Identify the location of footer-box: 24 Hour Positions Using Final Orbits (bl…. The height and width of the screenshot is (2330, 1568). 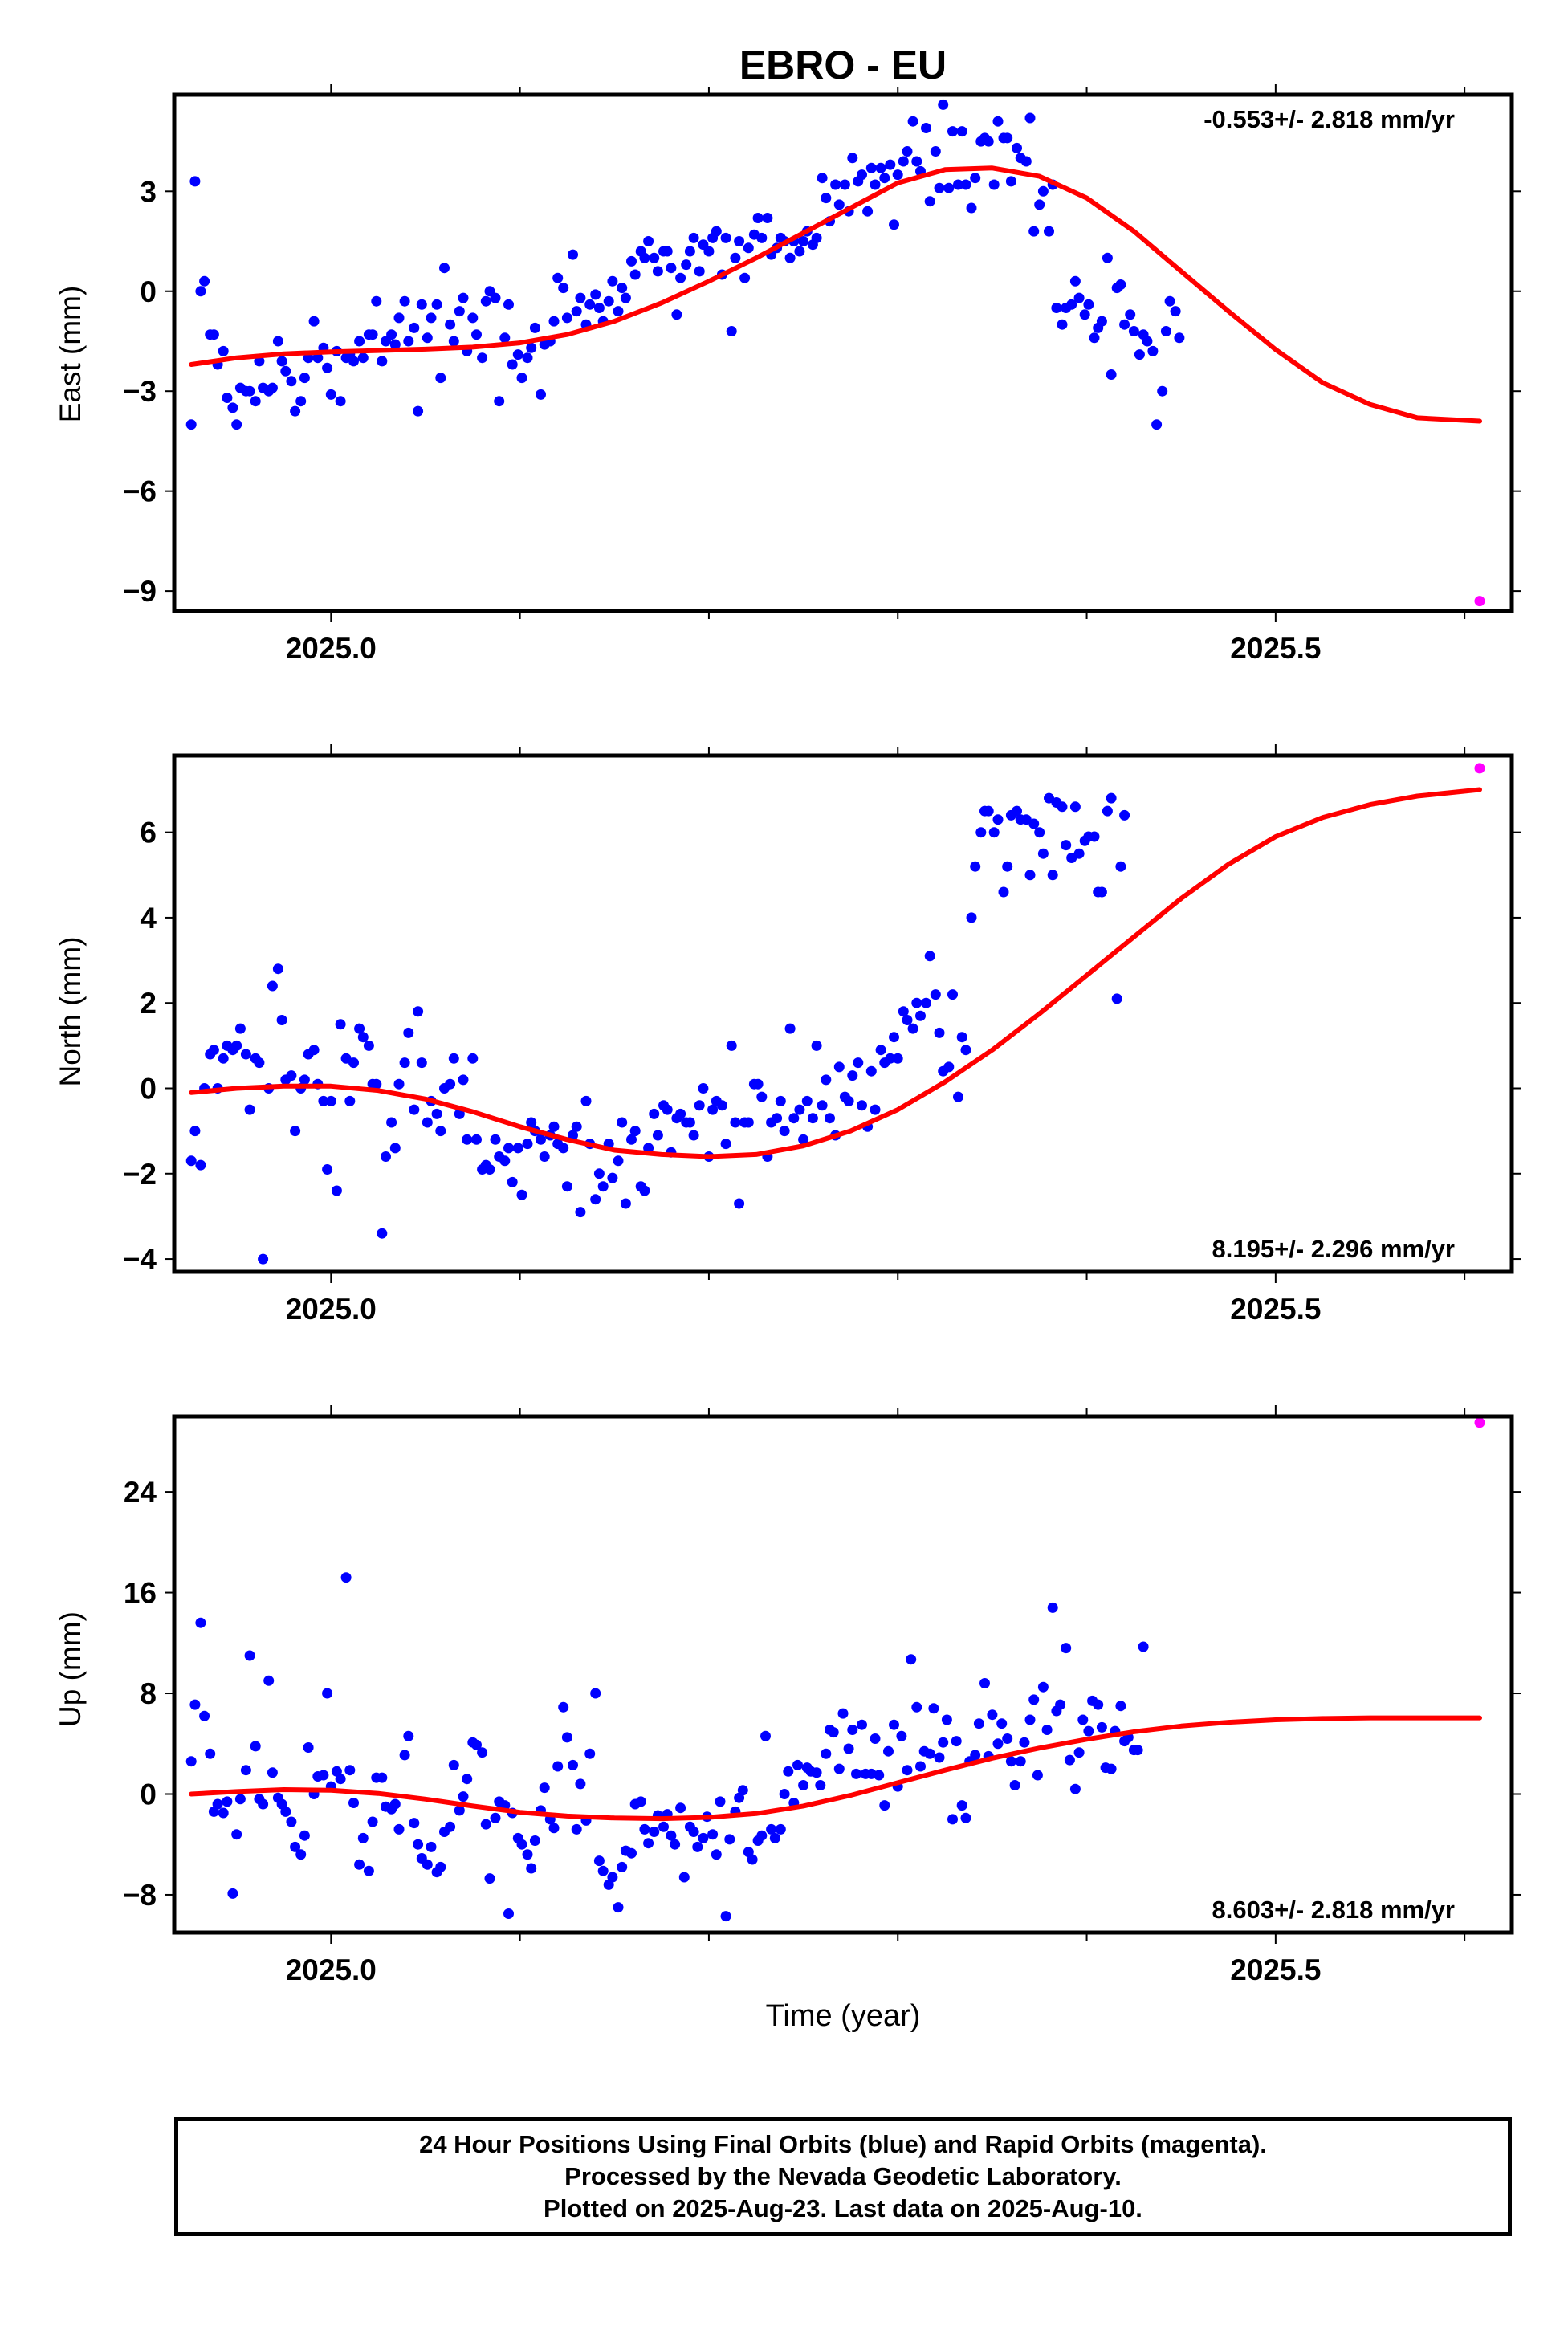
(843, 2176).